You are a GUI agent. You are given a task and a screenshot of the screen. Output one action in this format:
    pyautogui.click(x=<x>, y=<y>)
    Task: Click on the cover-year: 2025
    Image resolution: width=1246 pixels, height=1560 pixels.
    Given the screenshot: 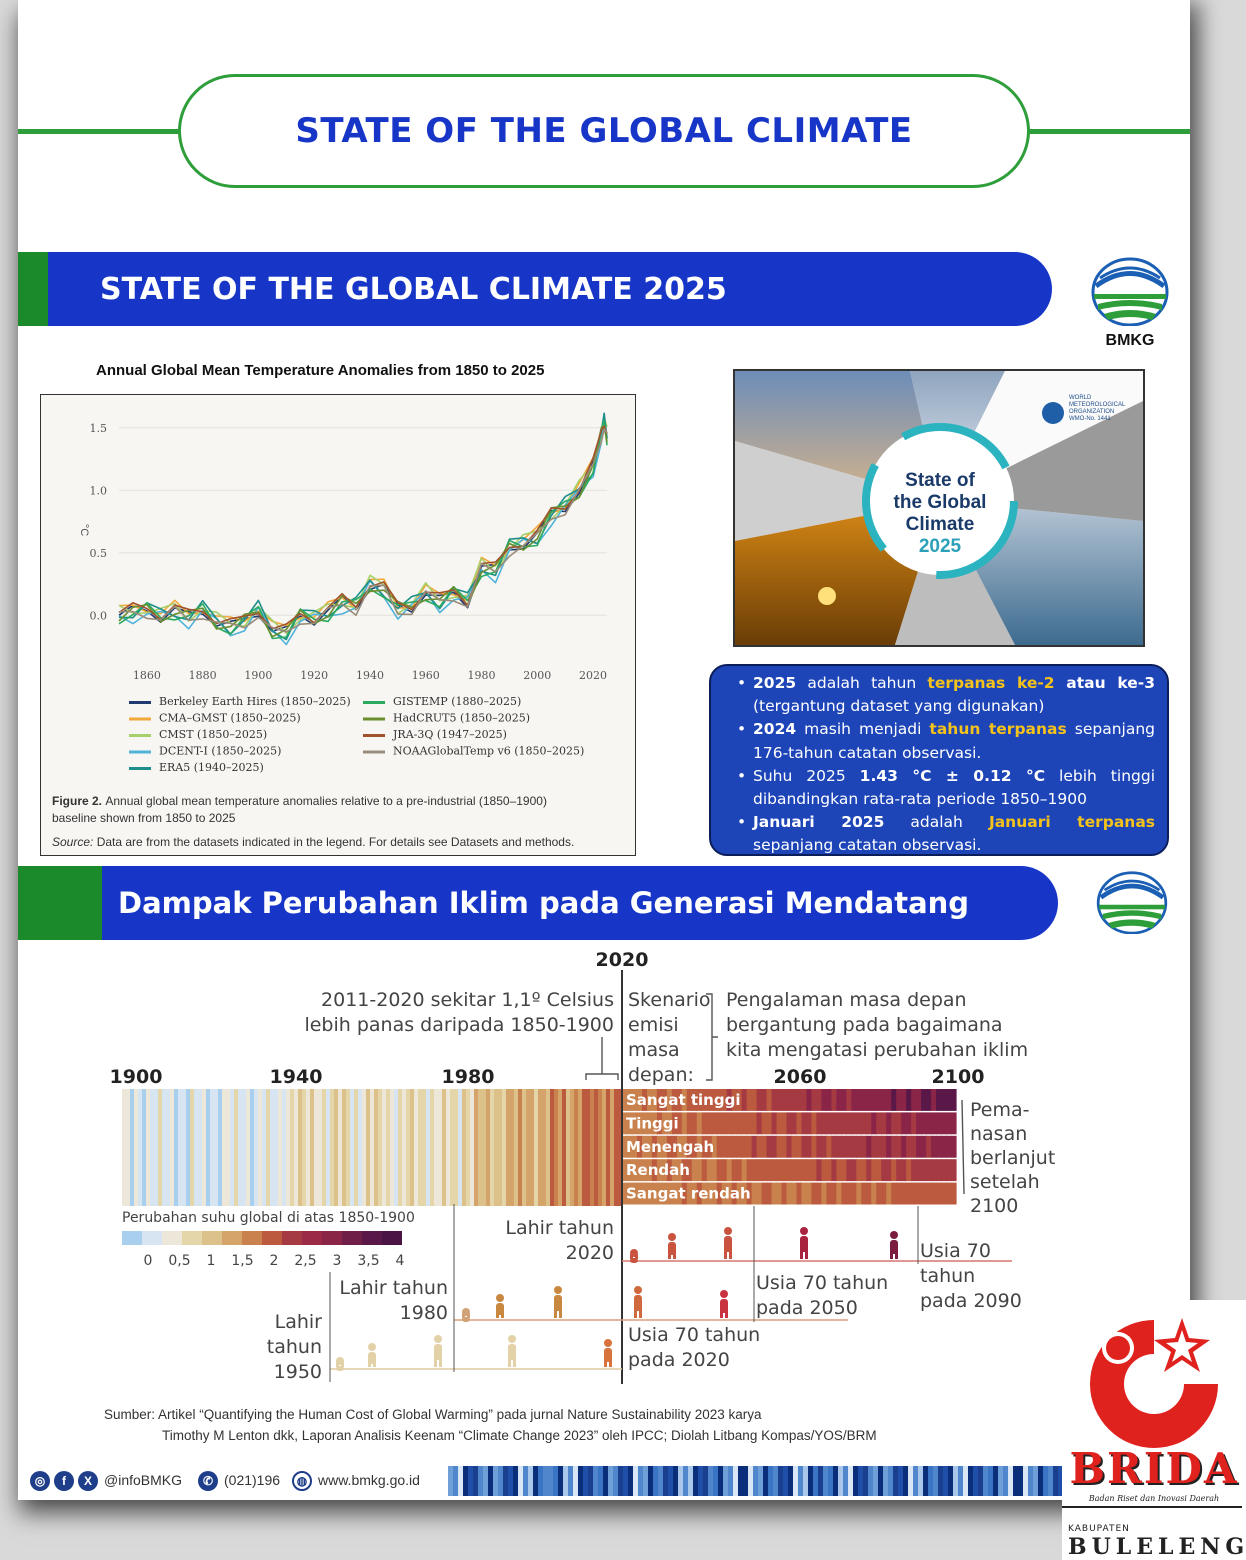 What is the action you would take?
    pyautogui.click(x=940, y=546)
    